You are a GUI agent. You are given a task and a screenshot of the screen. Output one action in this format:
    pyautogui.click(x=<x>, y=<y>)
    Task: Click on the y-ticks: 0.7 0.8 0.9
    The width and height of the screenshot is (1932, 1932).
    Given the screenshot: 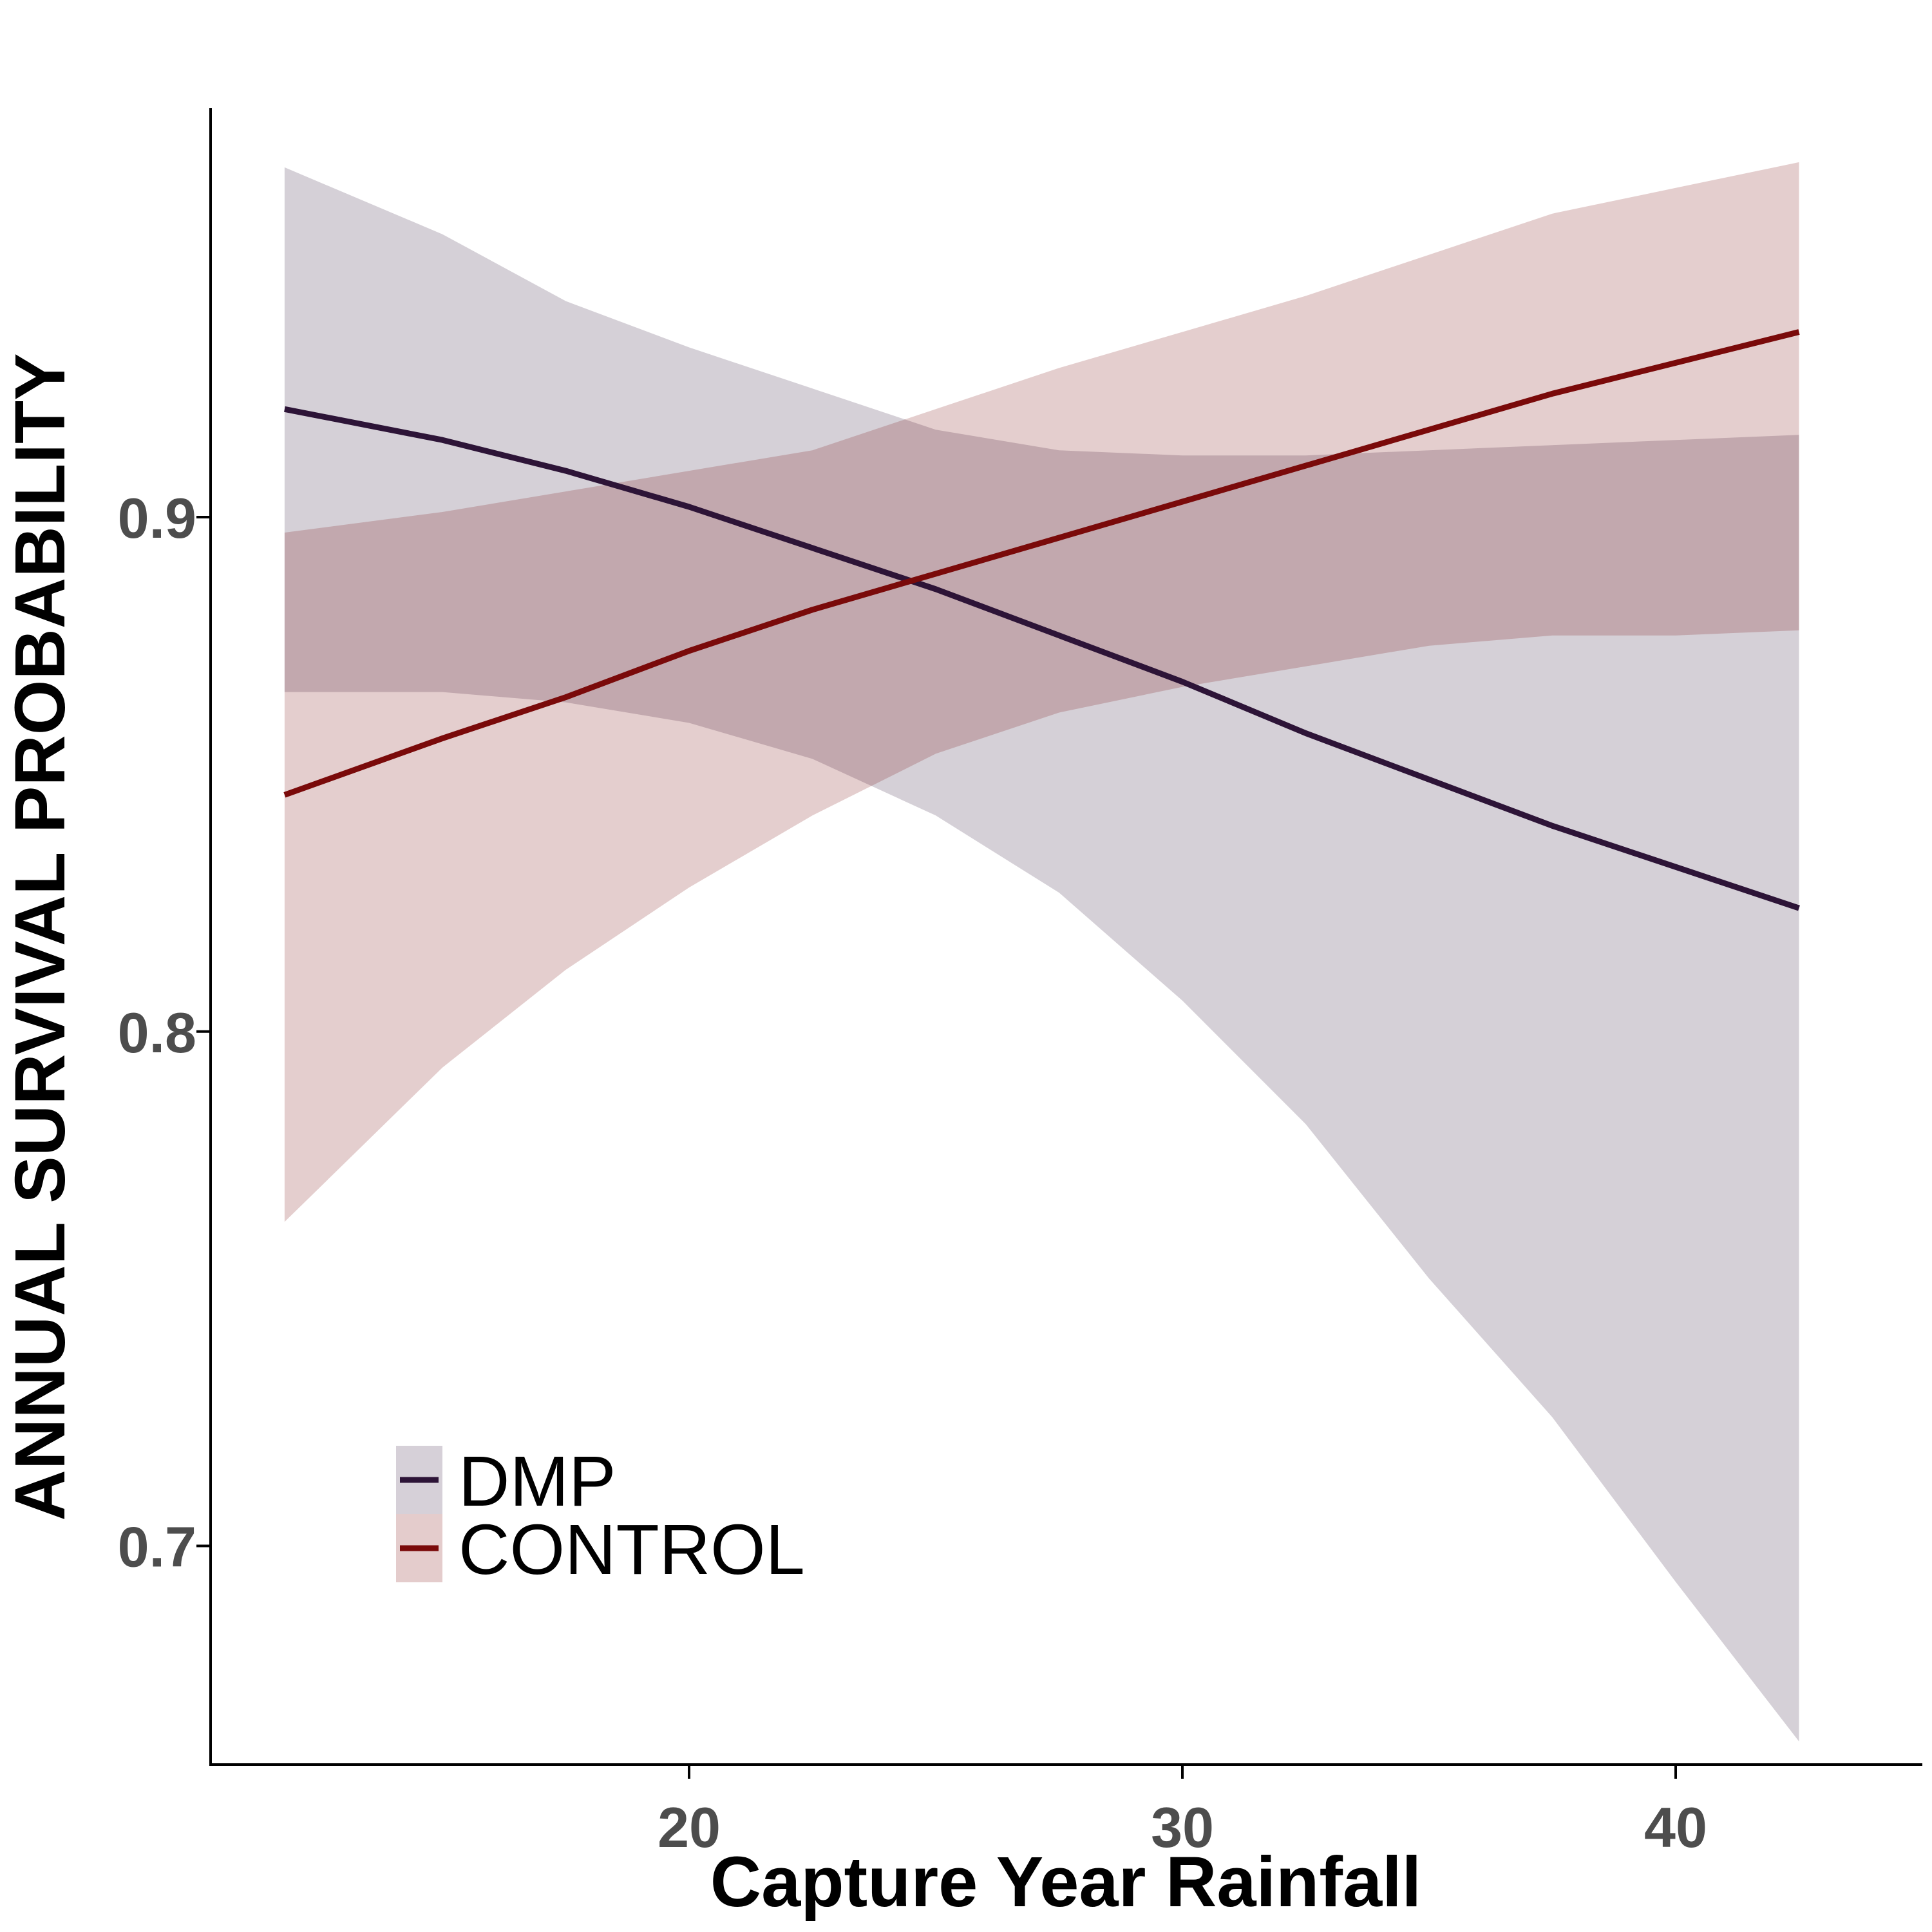 What is the action you would take?
    pyautogui.click(x=164, y=1032)
    